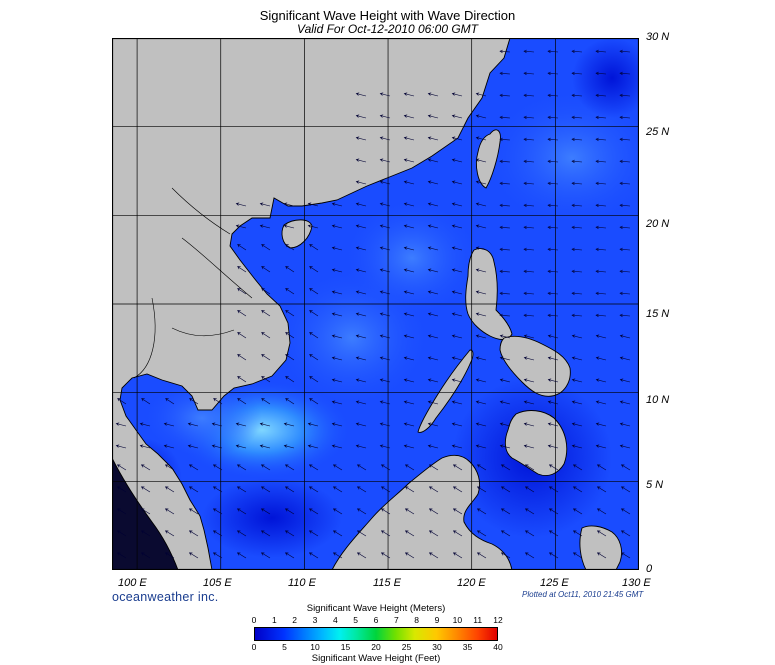  Describe the element at coordinates (193, 283) in the screenshot. I see `borders` at that location.